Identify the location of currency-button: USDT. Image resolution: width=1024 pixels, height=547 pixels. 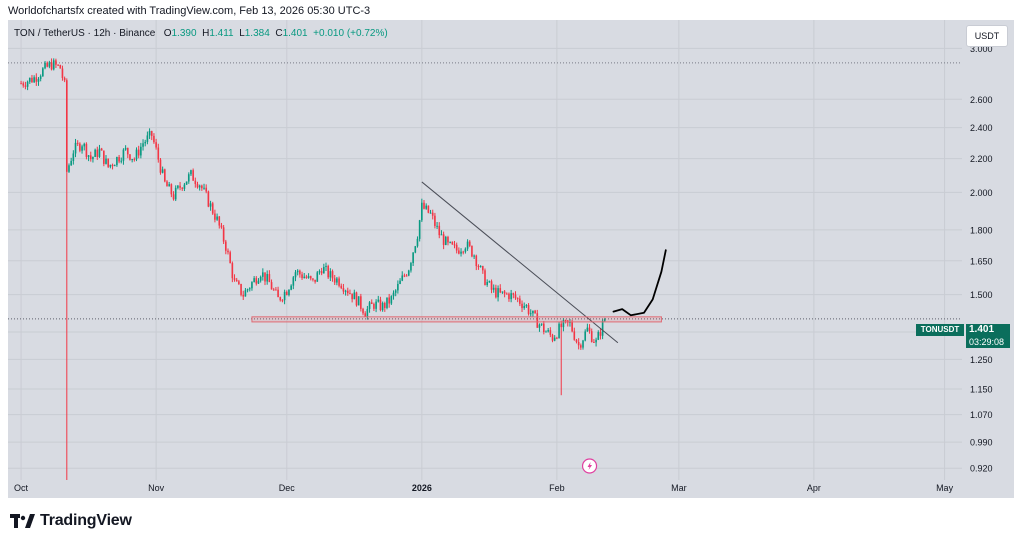
(987, 36).